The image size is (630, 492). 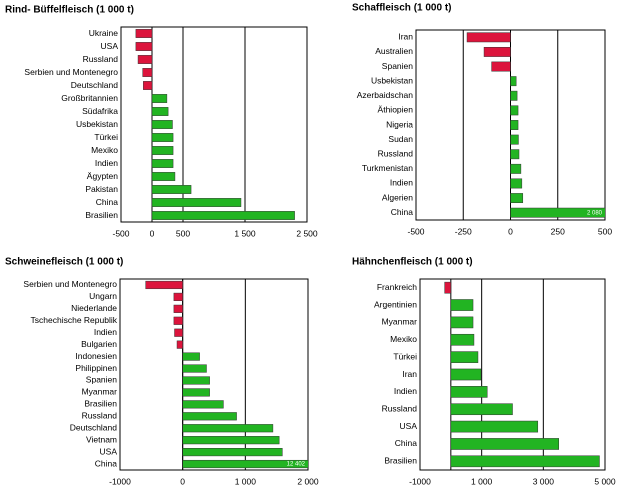 What do you see at coordinates (397, 197) in the screenshot?
I see `y-tick-label: Algerien` at bounding box center [397, 197].